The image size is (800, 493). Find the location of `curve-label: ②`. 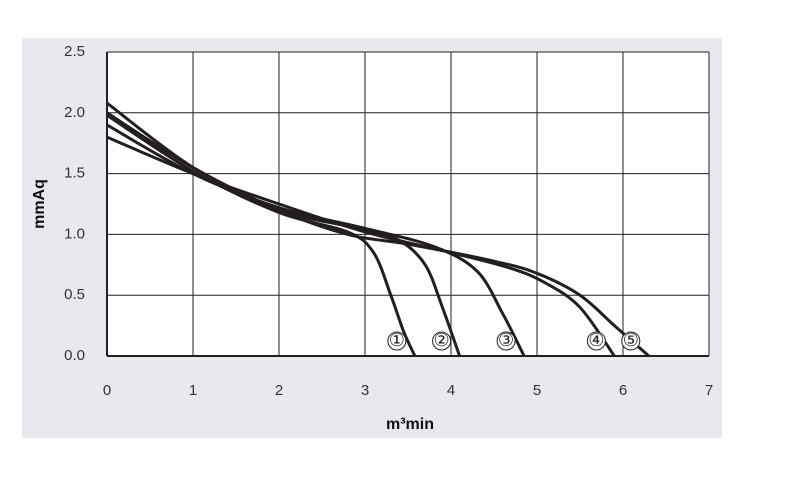

curve-label: ② is located at coordinates (442, 340).